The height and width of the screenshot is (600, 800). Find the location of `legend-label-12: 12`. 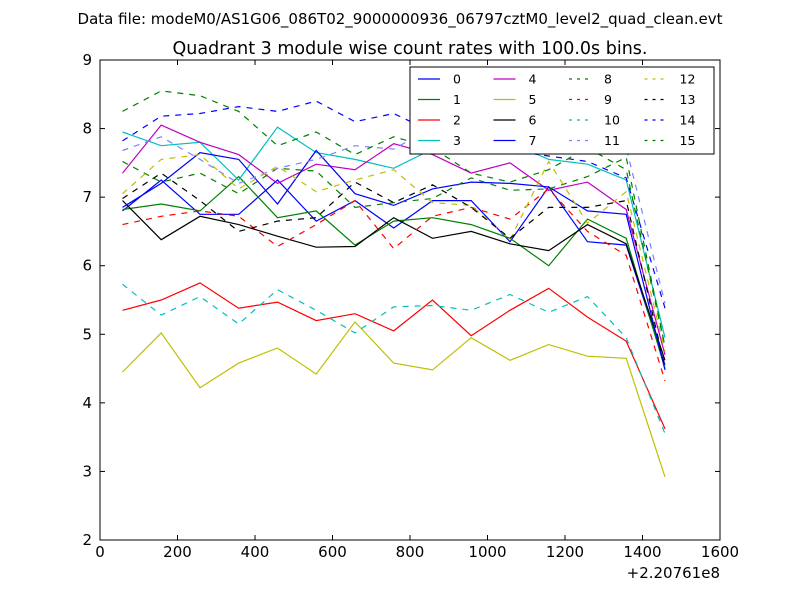

legend-label-12: 12 is located at coordinates (688, 79).